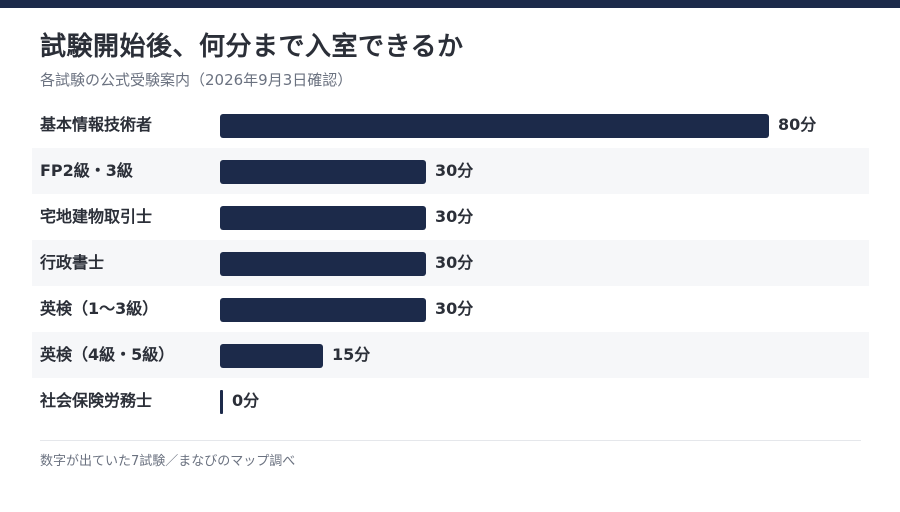 The width and height of the screenshot is (900, 512). What do you see at coordinates (450, 355) in the screenshot?
I see `chart-row: 英検（4級・5級） 15分` at bounding box center [450, 355].